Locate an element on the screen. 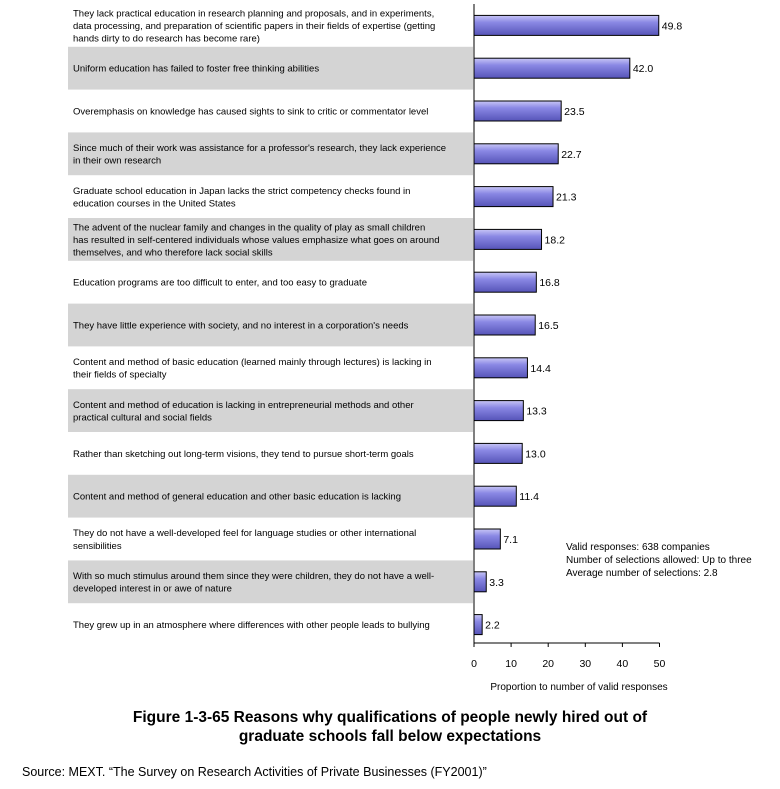  note-valid-responses: Valid responses: 638 companies is located at coordinates (638, 547).